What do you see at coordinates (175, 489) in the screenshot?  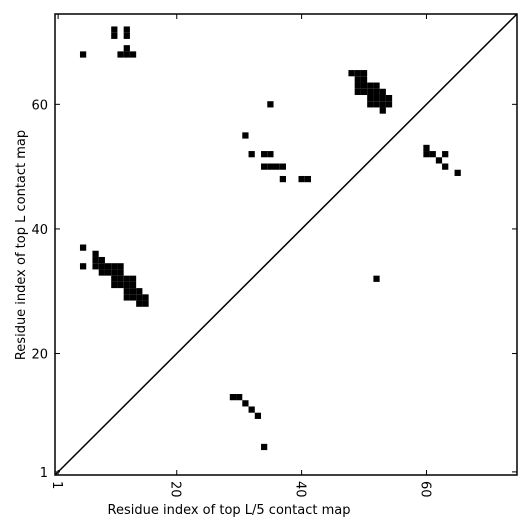 I see `x-tick-label: 20` at bounding box center [175, 489].